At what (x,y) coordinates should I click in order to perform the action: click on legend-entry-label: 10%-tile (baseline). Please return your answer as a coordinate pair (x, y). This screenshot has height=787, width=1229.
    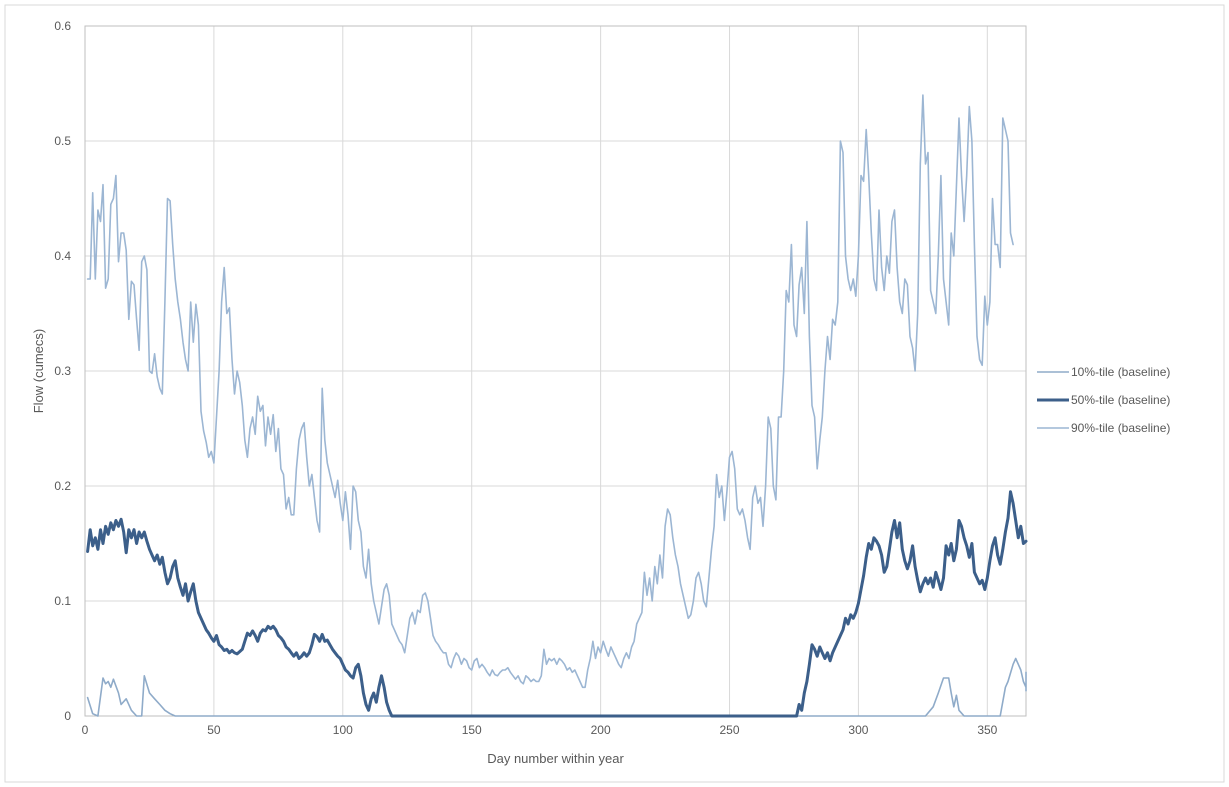
    Looking at the image, I should click on (1120, 372).